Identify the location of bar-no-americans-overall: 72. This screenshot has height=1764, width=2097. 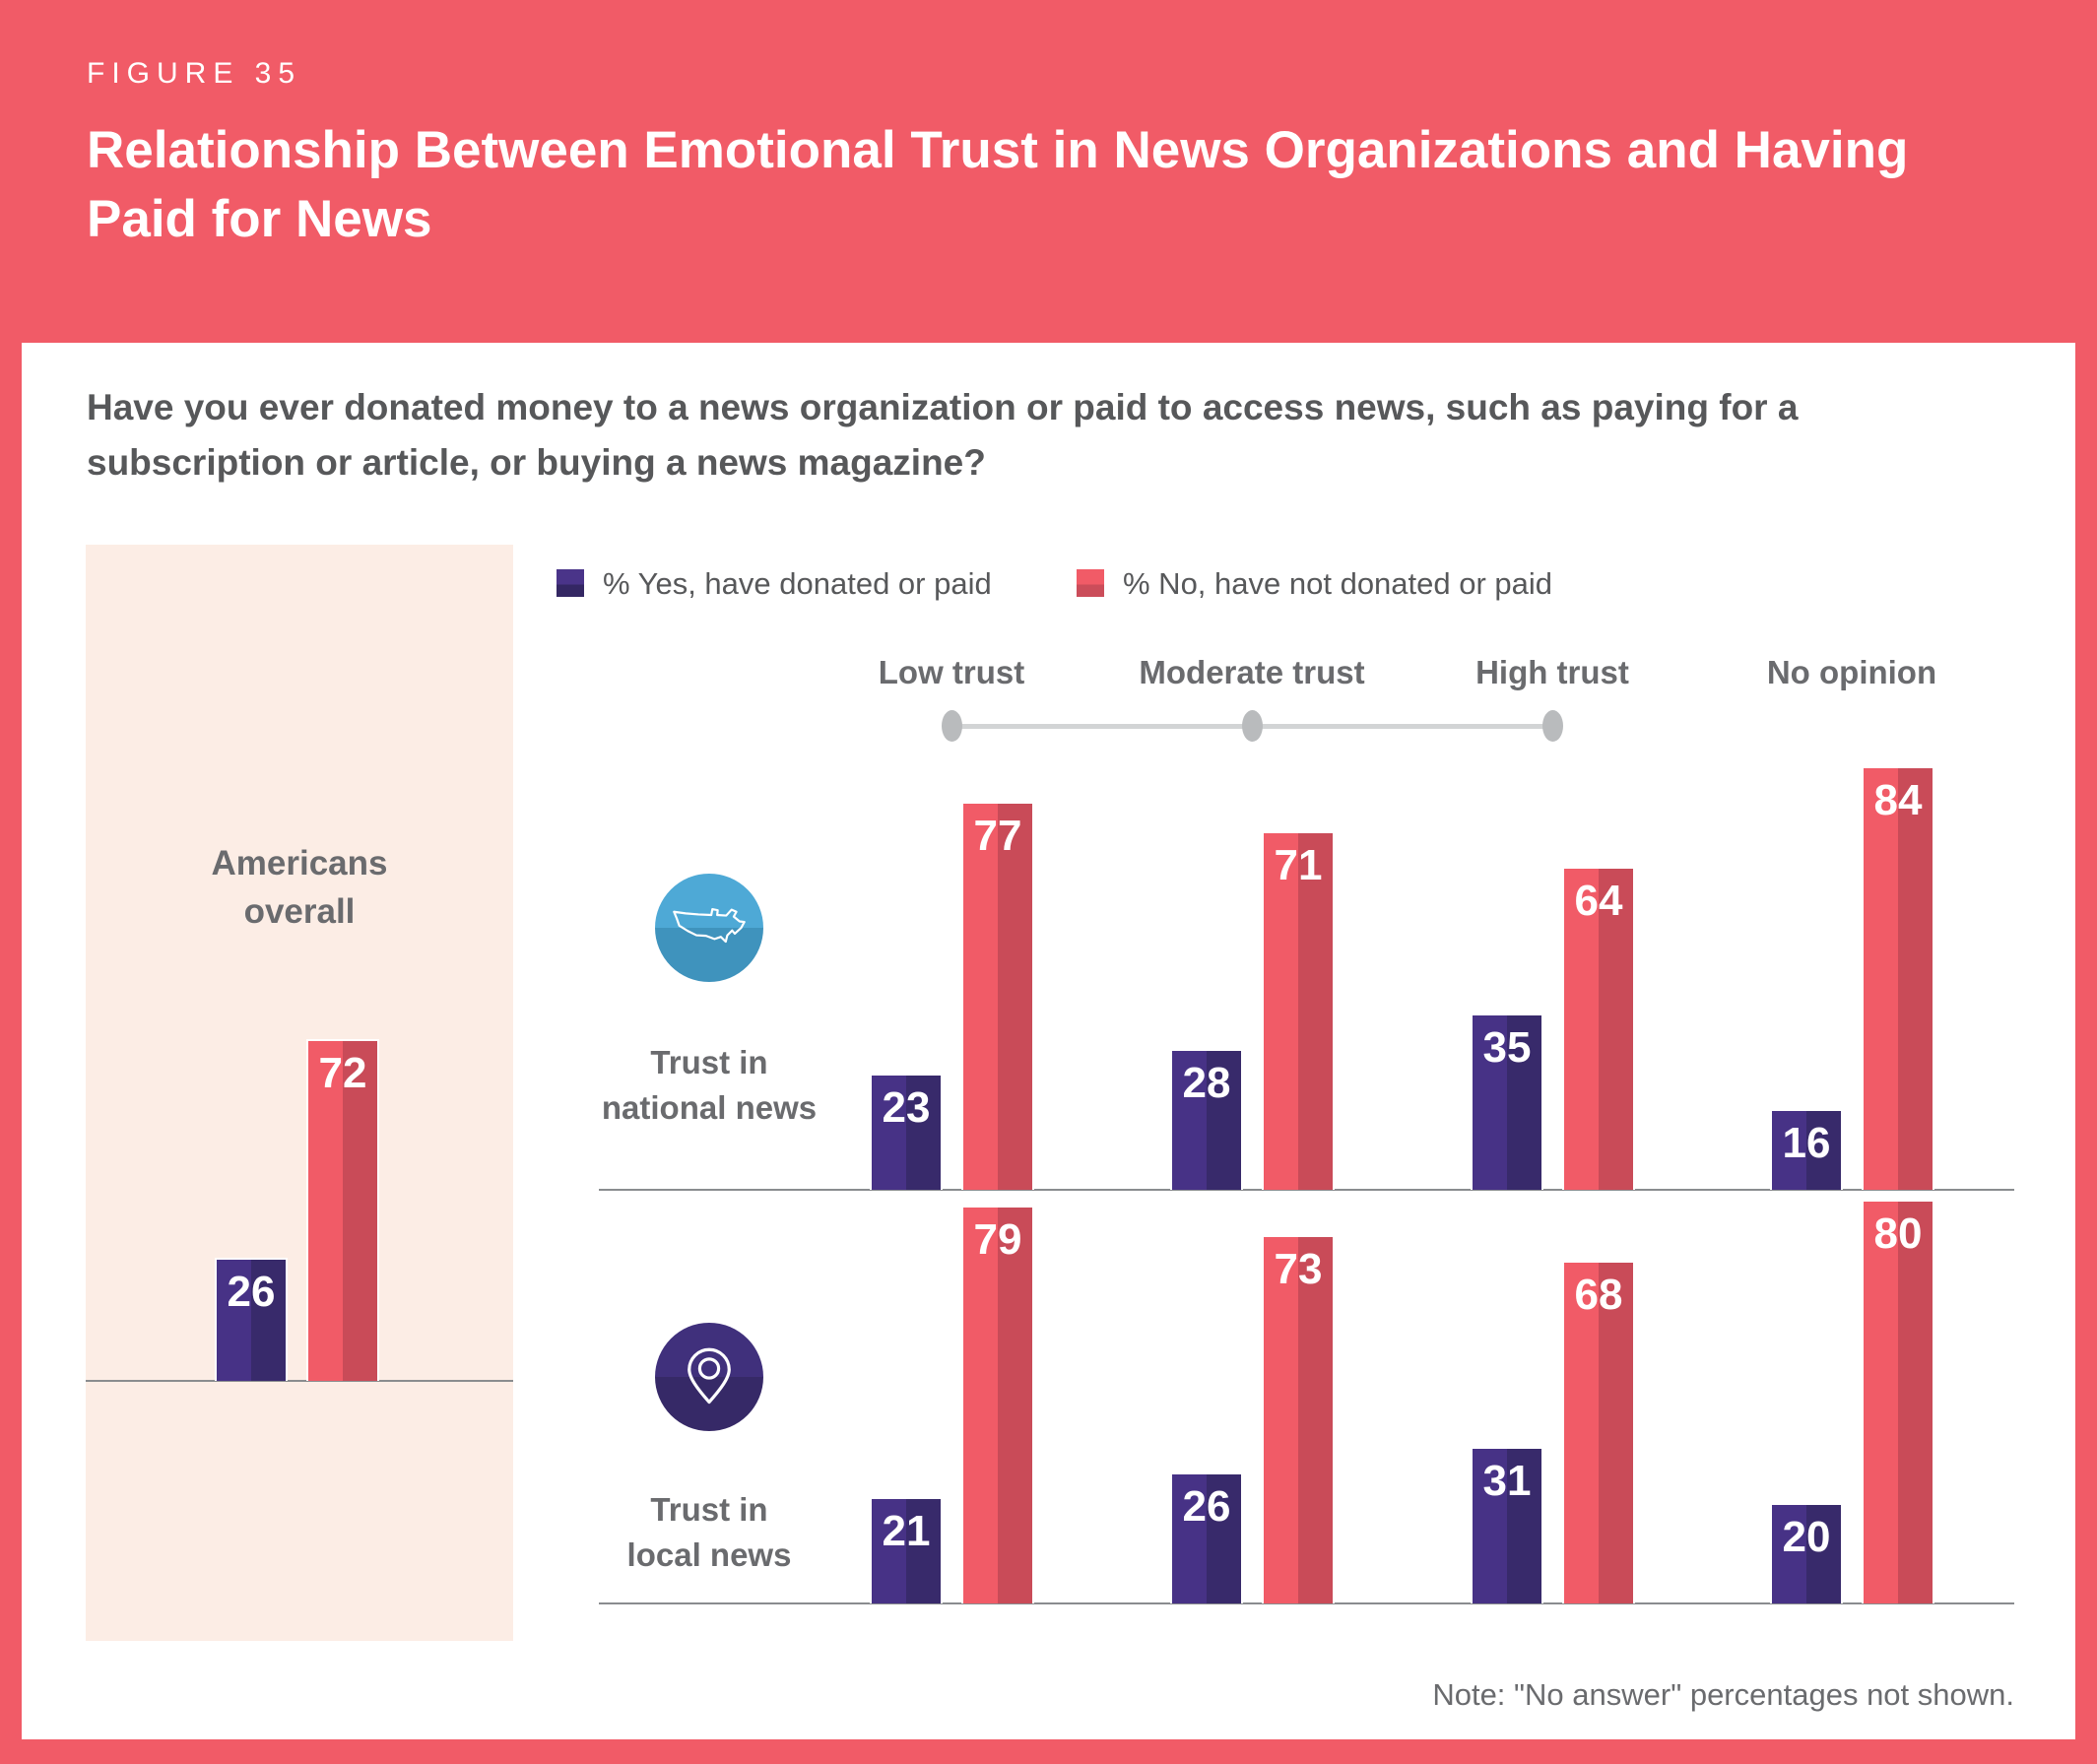
(342, 1210).